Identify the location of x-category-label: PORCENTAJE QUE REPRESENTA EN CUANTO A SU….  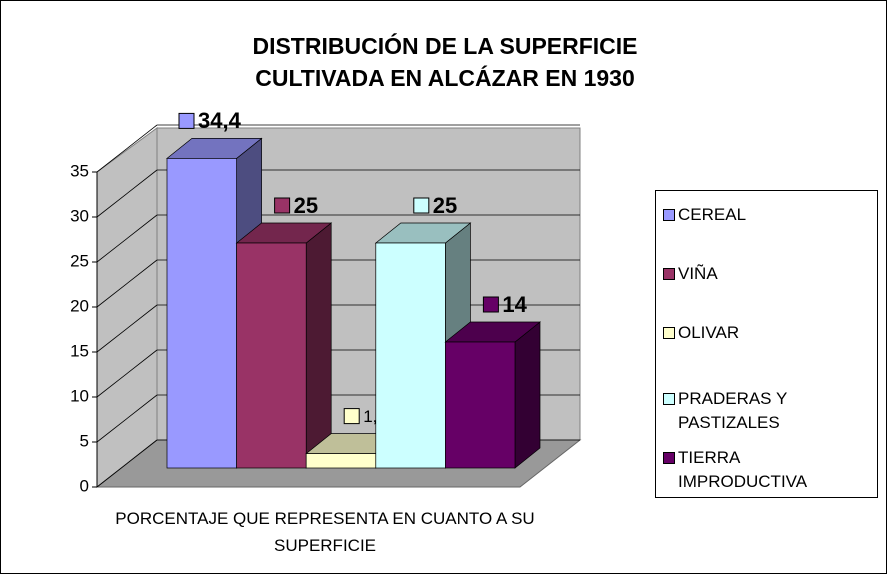
(325, 532).